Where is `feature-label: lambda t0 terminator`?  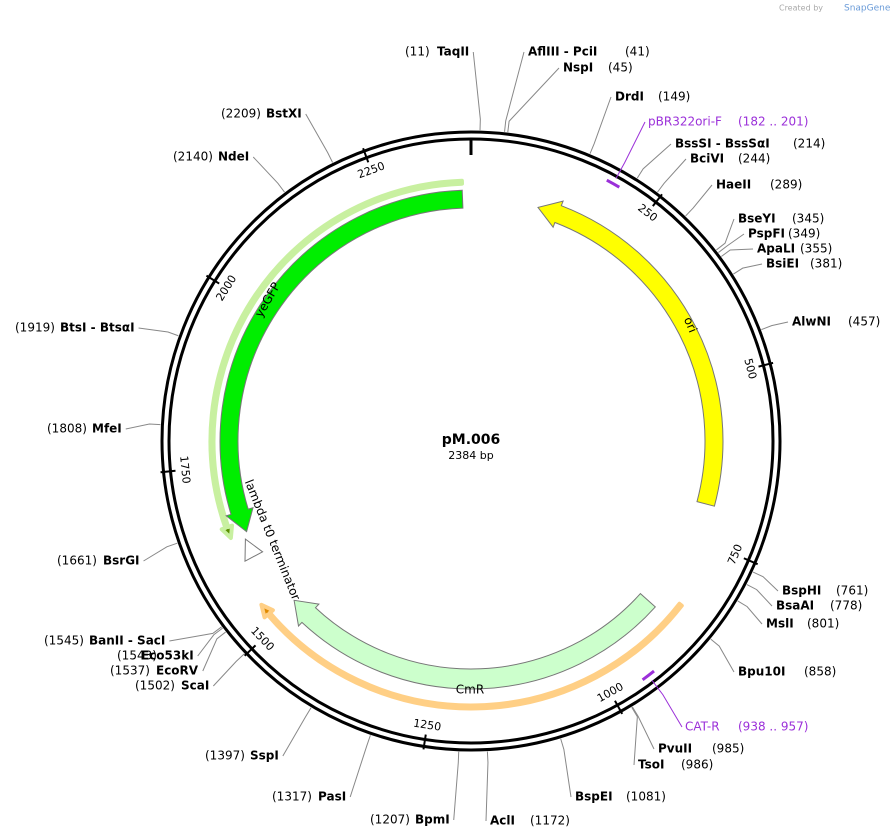 feature-label: lambda t0 terminator is located at coordinates (272, 540).